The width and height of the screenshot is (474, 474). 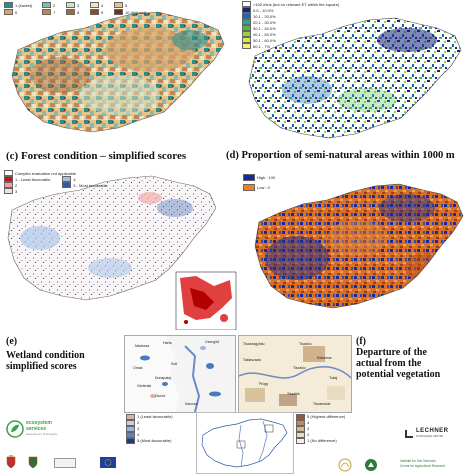 I want to click on legend-item: 2, so click(x=149, y=423).